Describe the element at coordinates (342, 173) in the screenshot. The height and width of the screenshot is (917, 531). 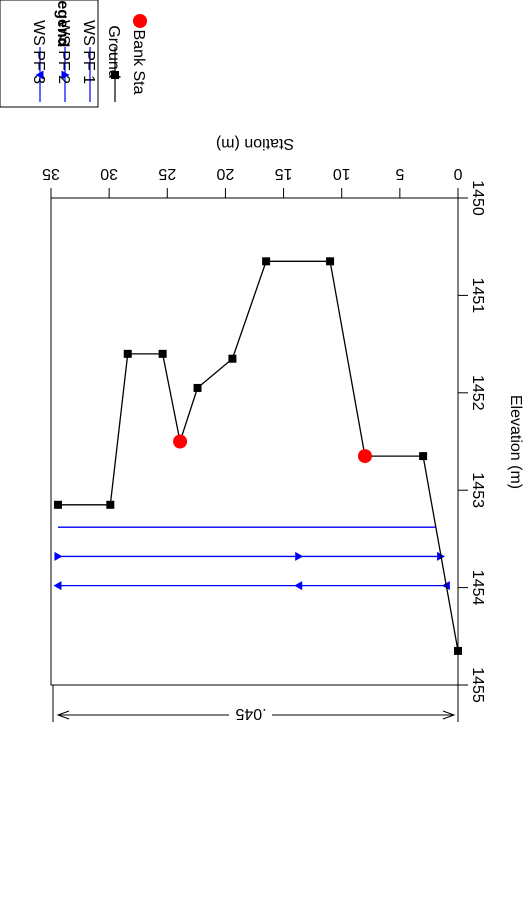
I see `x-tick-label: 10` at that location.